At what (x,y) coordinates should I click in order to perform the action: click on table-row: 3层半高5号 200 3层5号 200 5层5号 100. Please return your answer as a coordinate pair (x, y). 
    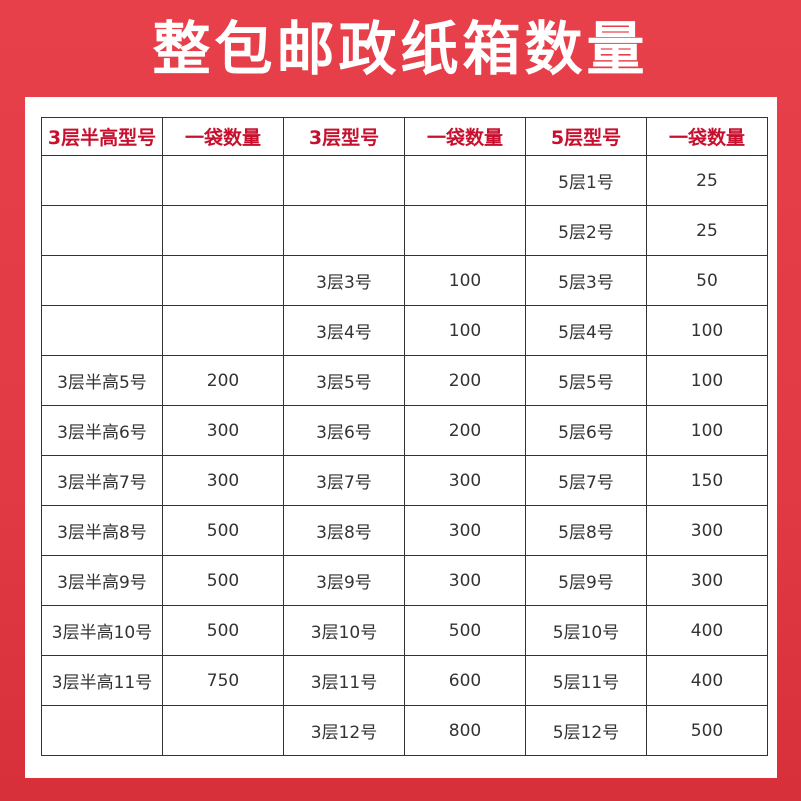
    Looking at the image, I should click on (404, 380).